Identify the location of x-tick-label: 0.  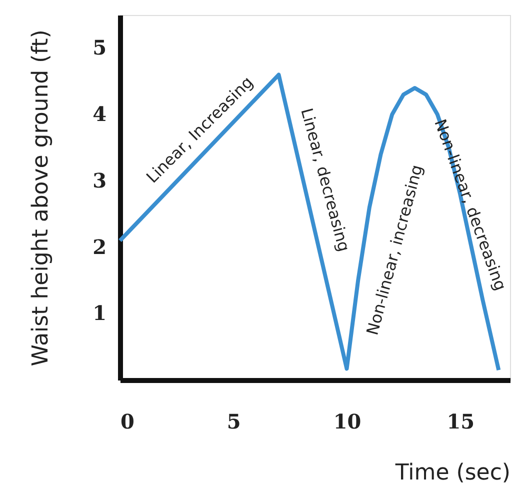
(127, 422).